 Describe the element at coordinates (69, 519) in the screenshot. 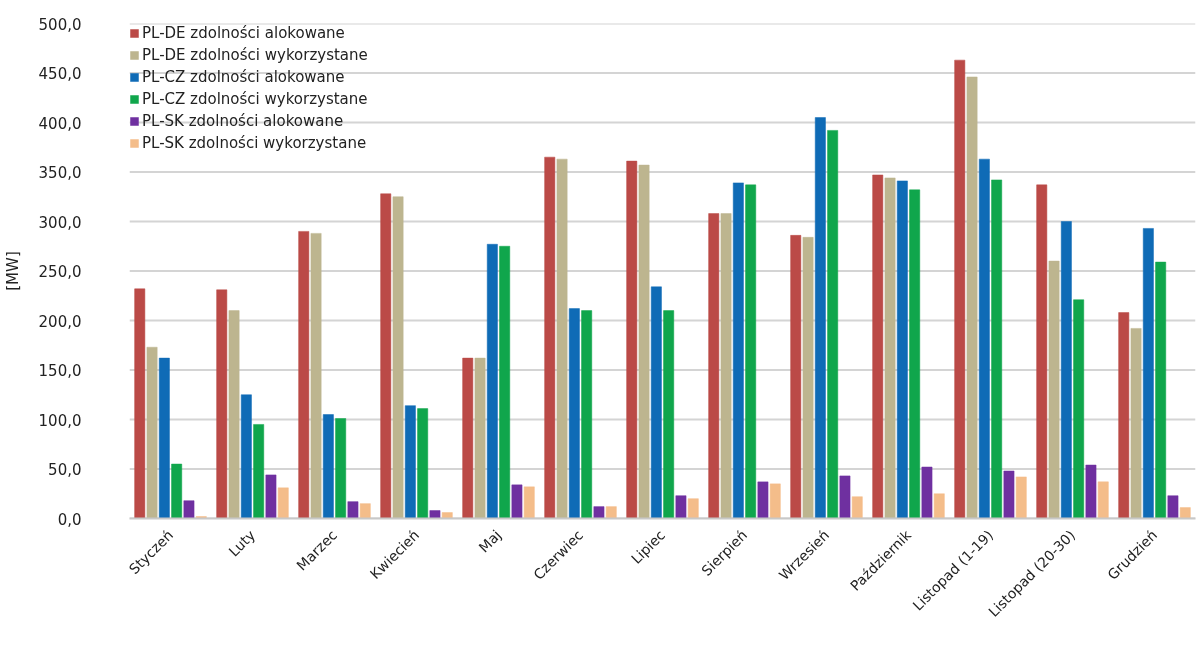

I see `y-tick-label: 0,0` at that location.